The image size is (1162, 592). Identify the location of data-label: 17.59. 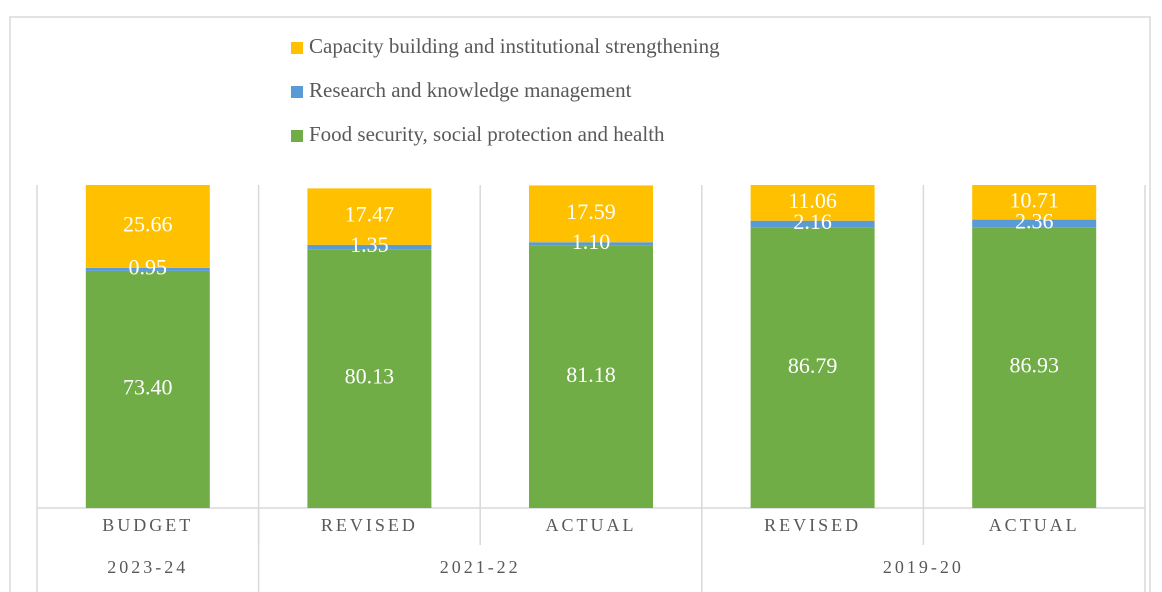
(591, 211).